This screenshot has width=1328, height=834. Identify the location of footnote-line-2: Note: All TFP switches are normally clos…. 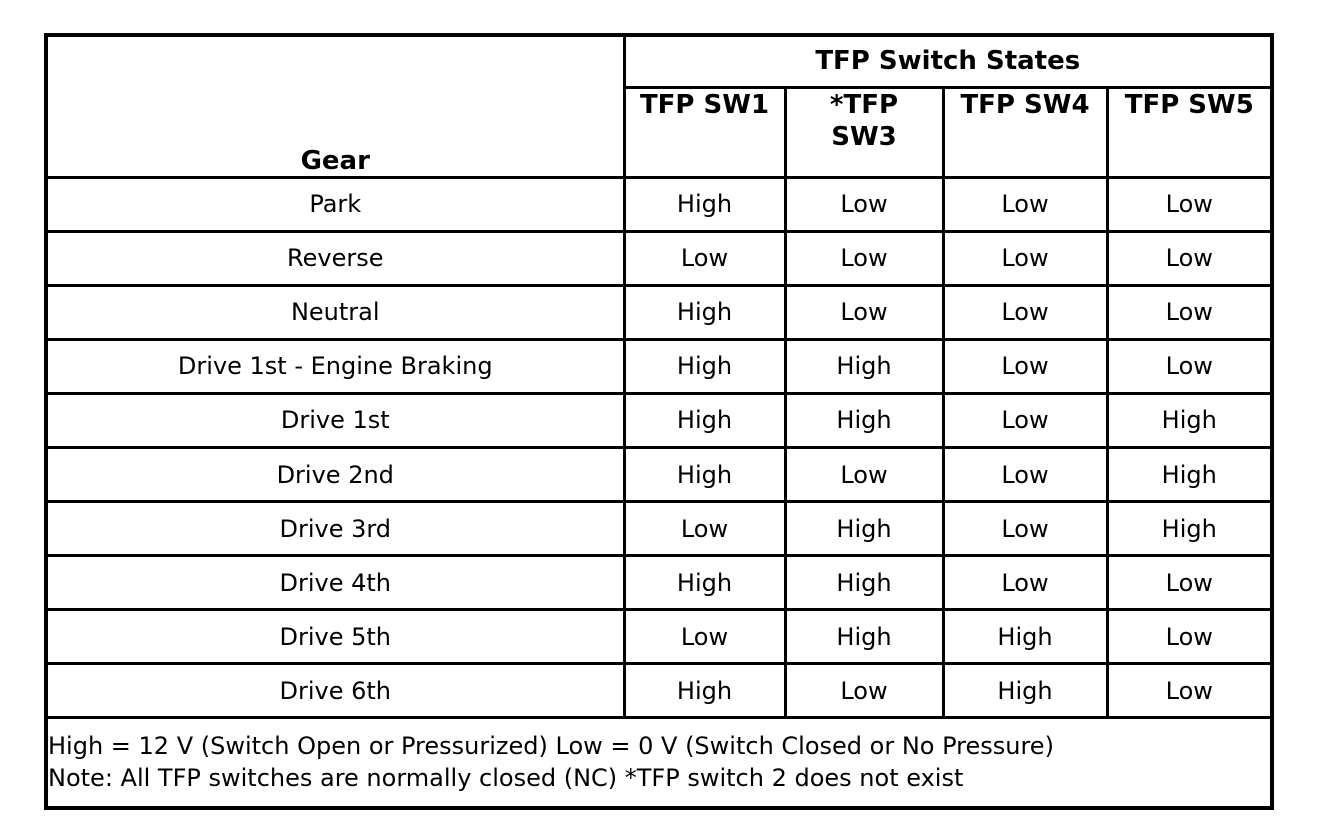
(506, 777).